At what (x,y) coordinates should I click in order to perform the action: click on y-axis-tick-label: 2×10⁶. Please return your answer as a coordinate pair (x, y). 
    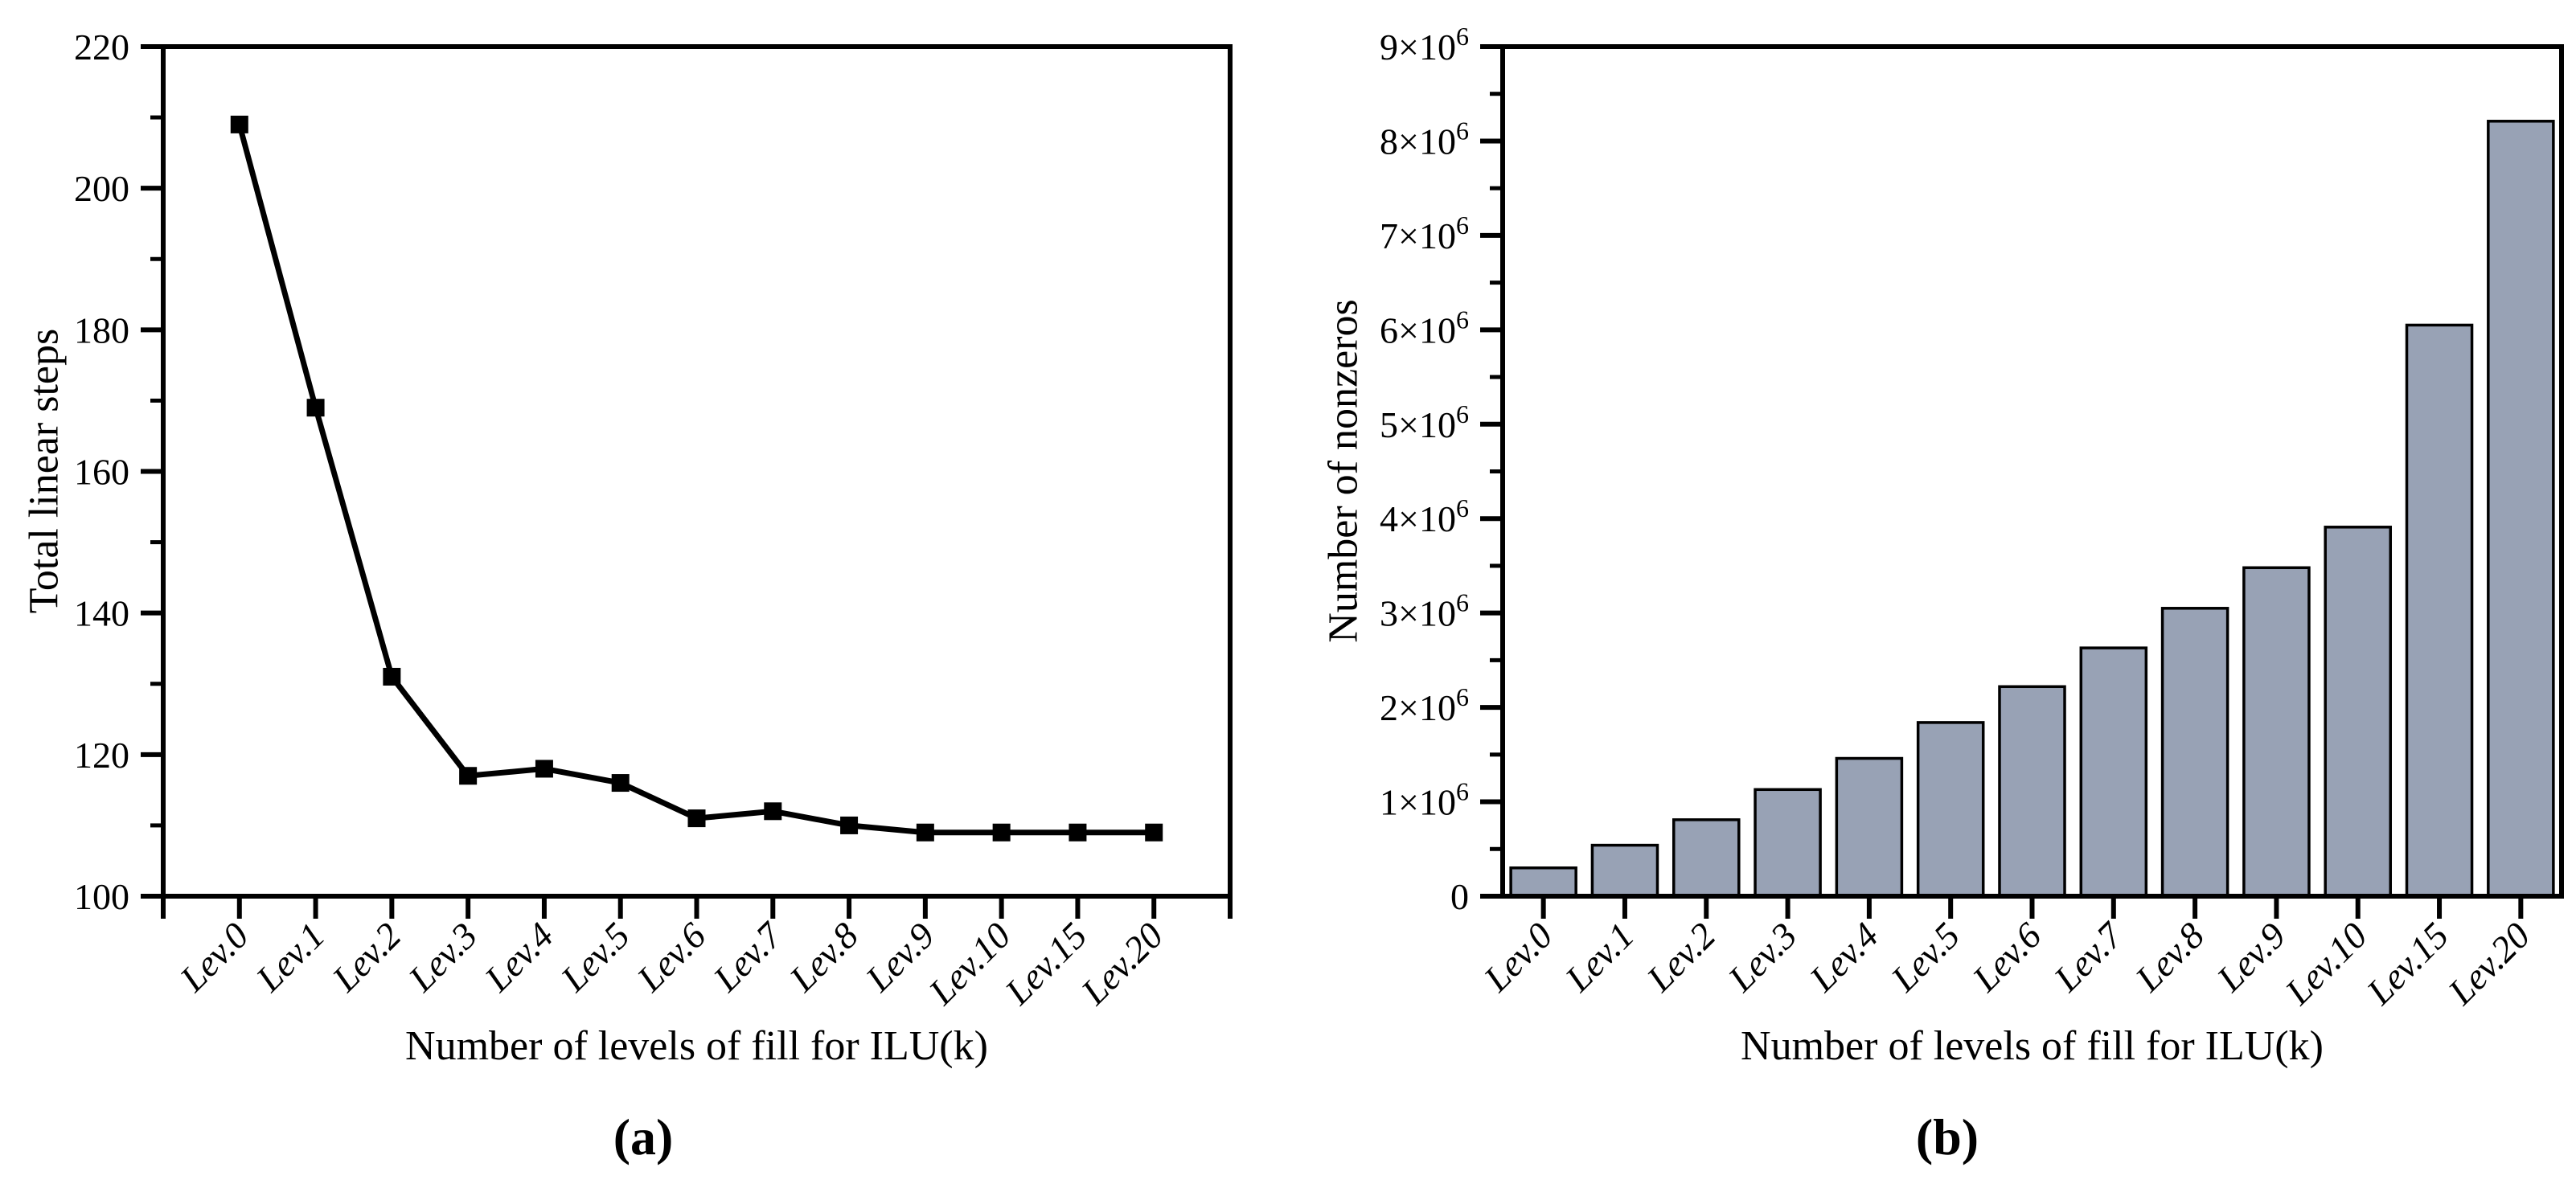
    Looking at the image, I should click on (1425, 705).